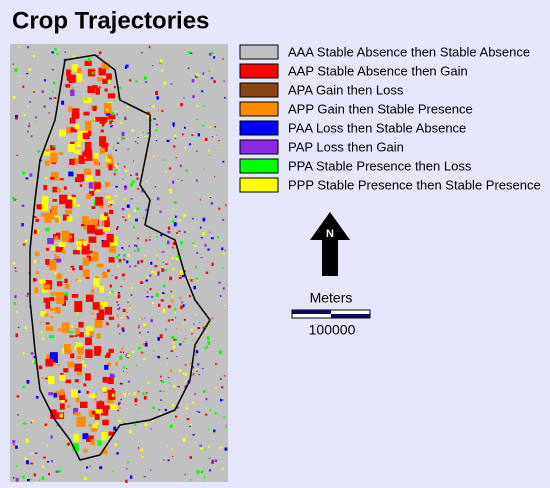 The image size is (550, 488). What do you see at coordinates (330, 234) in the screenshot?
I see `north-label: N` at bounding box center [330, 234].